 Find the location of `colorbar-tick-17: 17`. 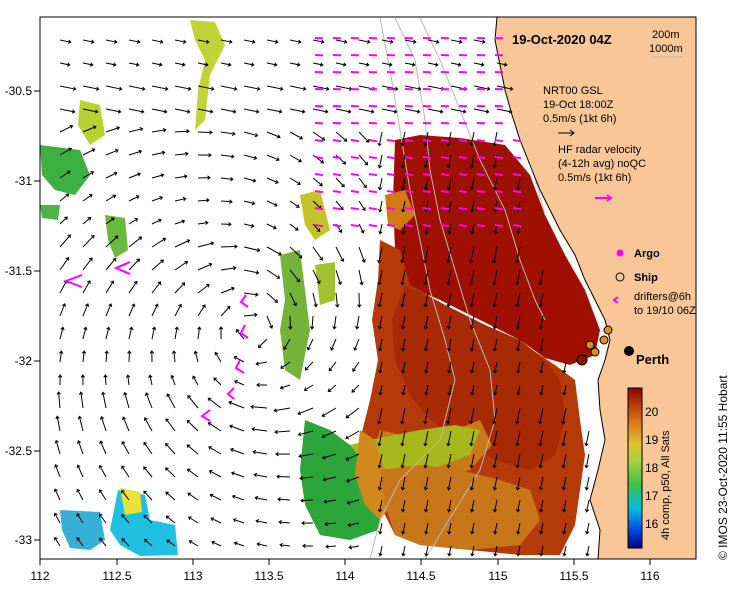

colorbar-tick-17: 17 is located at coordinates (652, 496).